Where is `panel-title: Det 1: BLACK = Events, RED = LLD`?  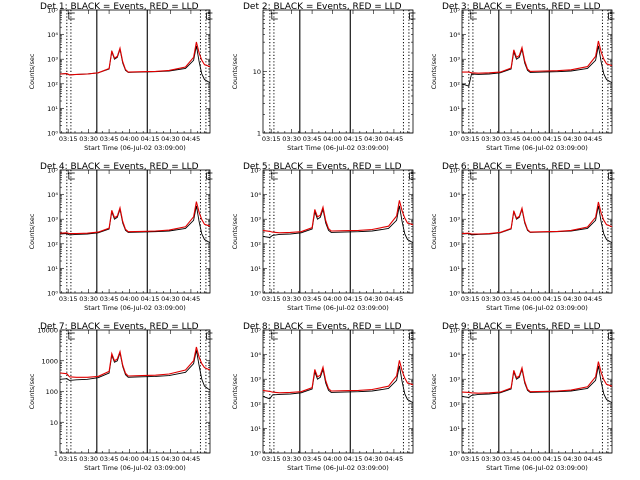
panel-title: Det 1: BLACK = Events, RED = LLD is located at coordinates (119, 7).